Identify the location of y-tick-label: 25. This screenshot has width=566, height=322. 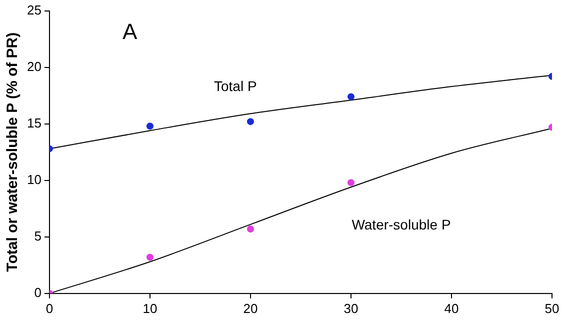
(34, 10).